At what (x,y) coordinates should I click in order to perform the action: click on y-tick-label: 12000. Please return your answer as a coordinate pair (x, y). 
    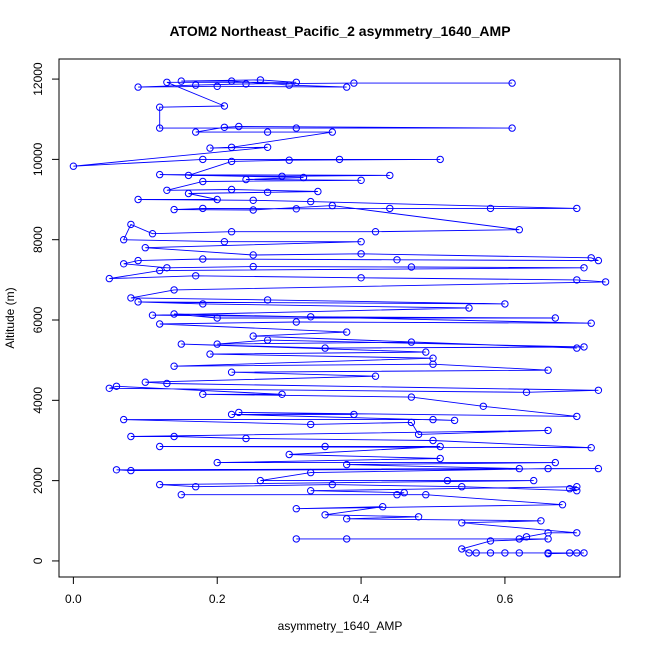
    Looking at the image, I should click on (38, 79).